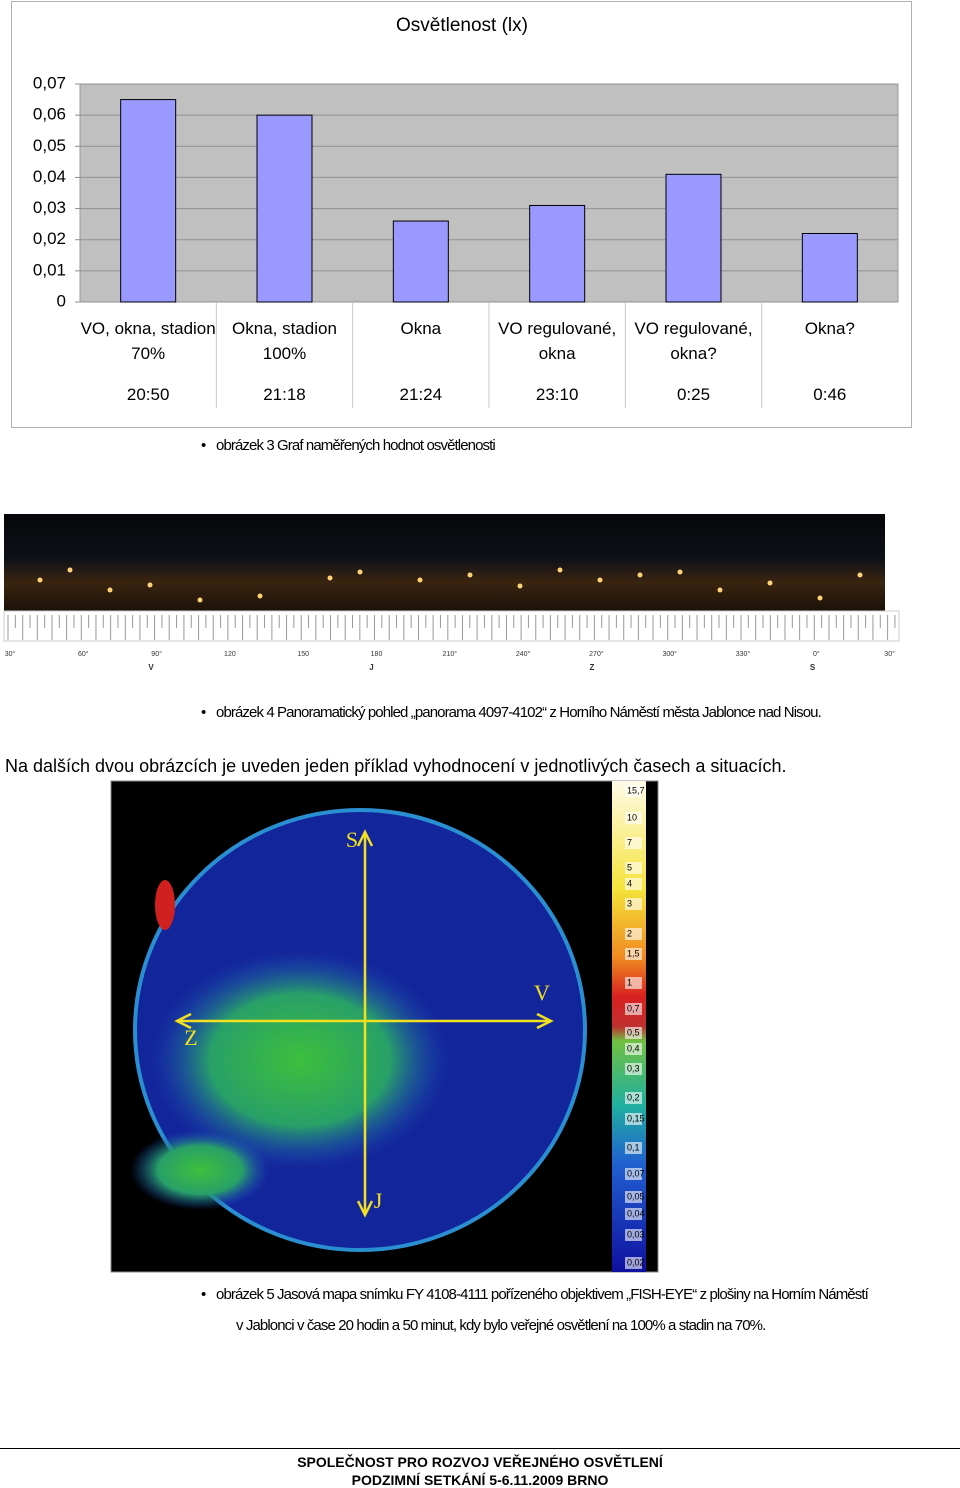 Image resolution: width=960 pixels, height=1488 pixels. I want to click on legend-label: 0,1, so click(633, 1147).